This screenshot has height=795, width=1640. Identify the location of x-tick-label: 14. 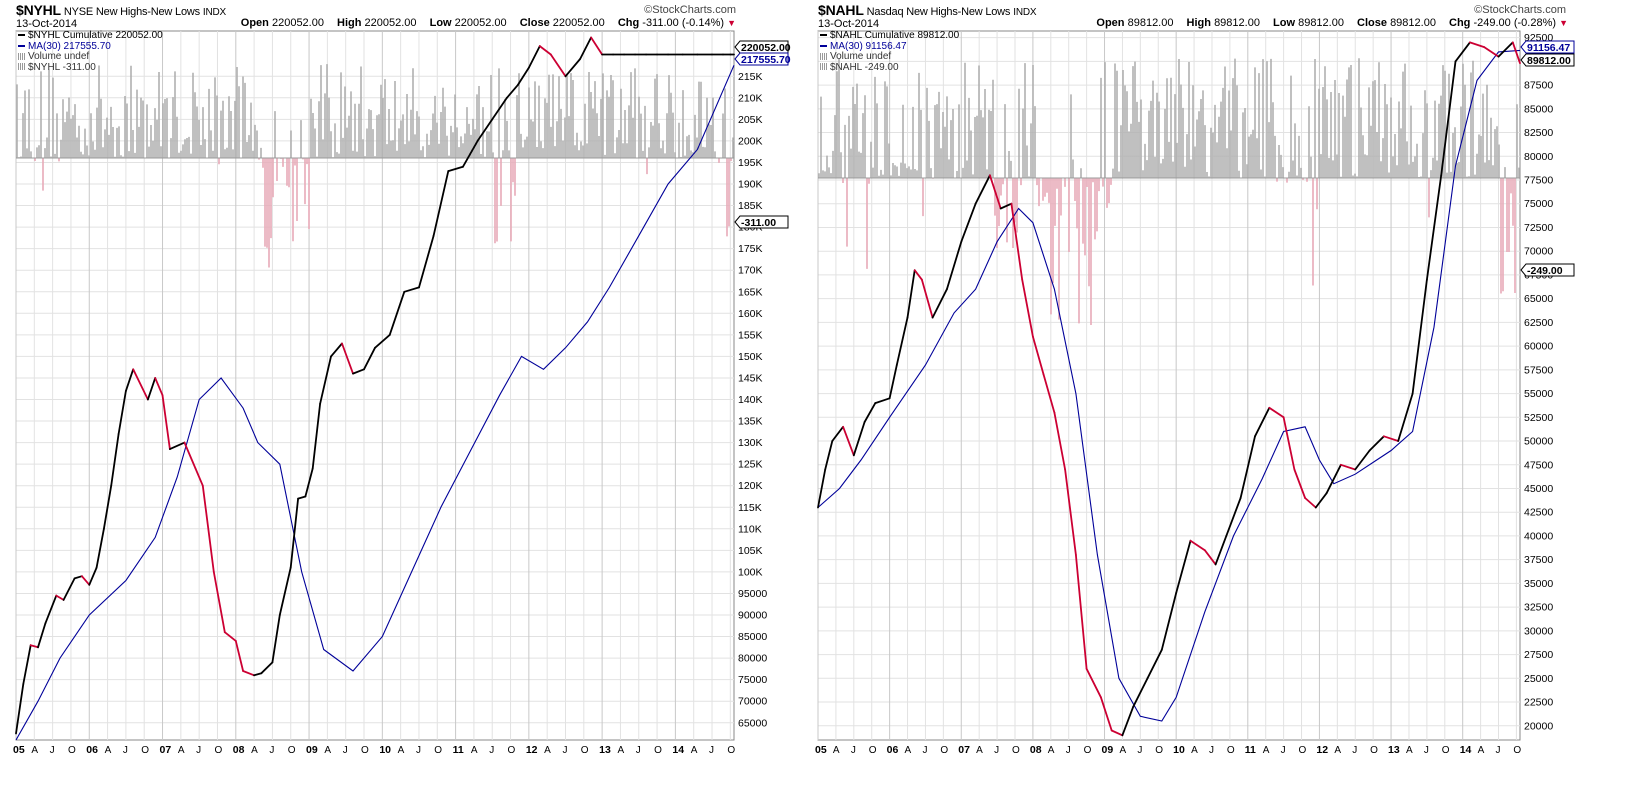
(1466, 750).